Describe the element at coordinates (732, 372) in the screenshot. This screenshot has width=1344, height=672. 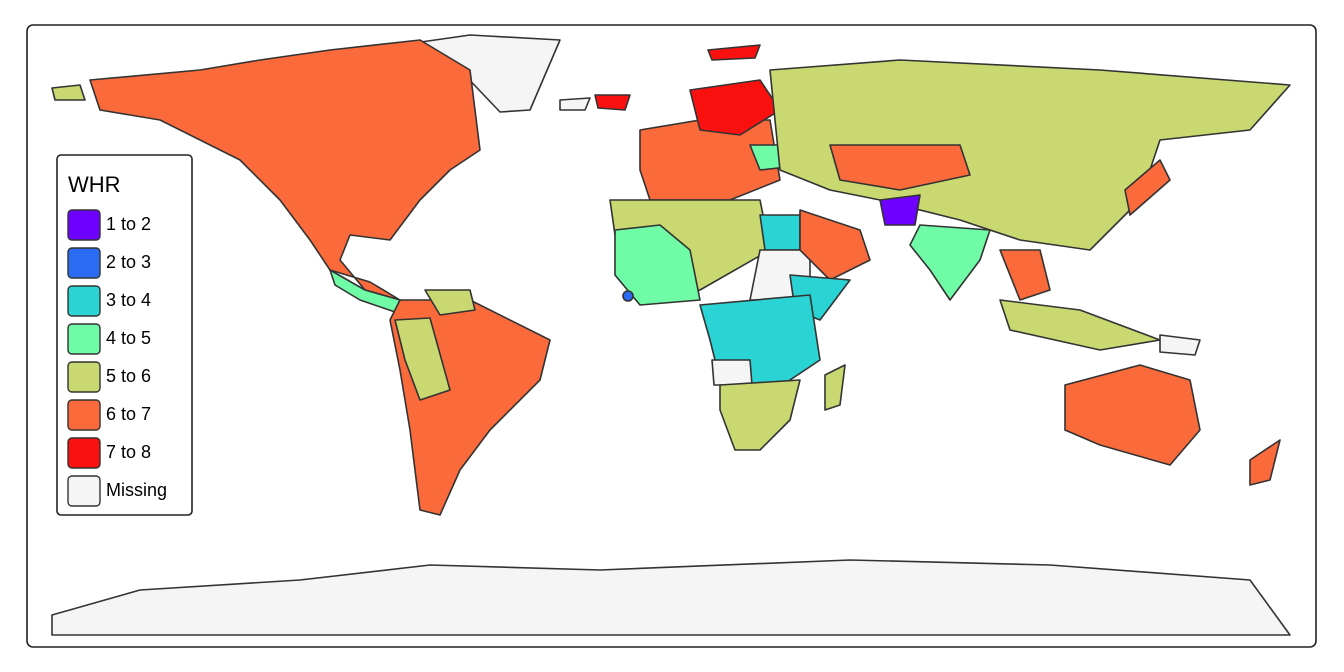
I see `angola` at that location.